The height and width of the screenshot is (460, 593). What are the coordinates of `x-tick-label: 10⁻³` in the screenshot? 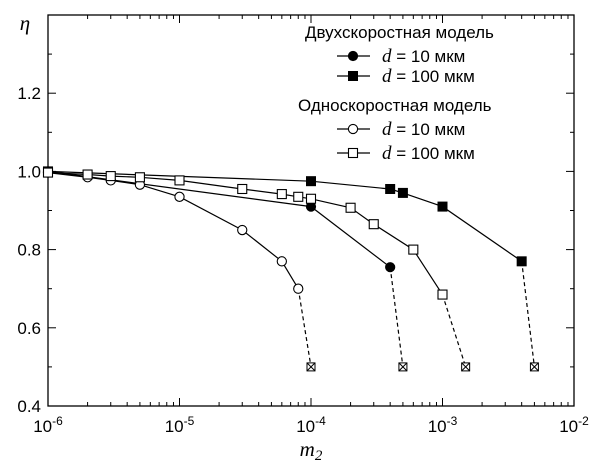 It's located at (443, 425).